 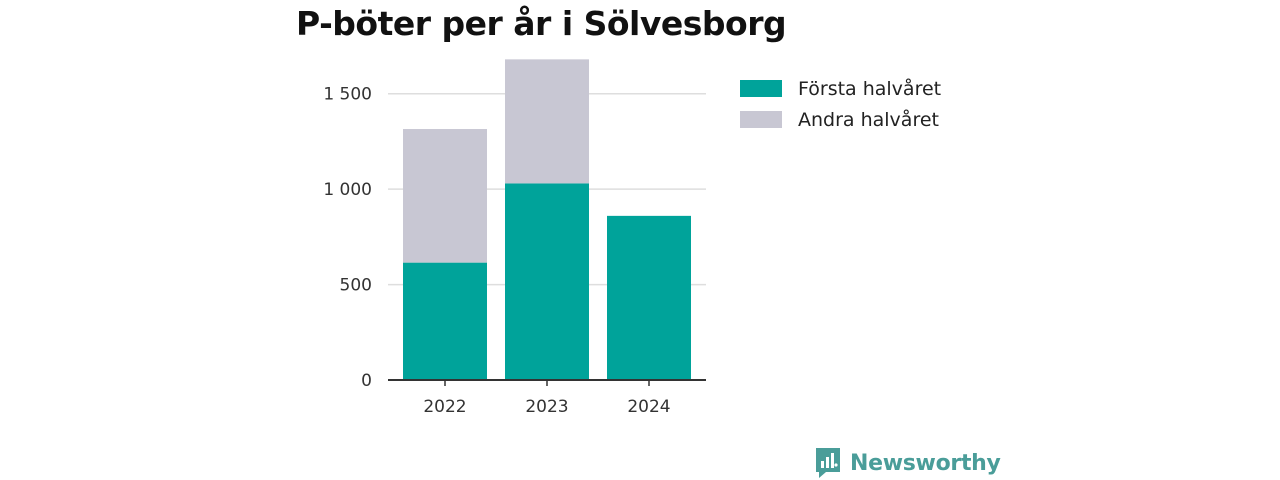 I want to click on y-tick-label: 1 500, so click(x=347, y=95).